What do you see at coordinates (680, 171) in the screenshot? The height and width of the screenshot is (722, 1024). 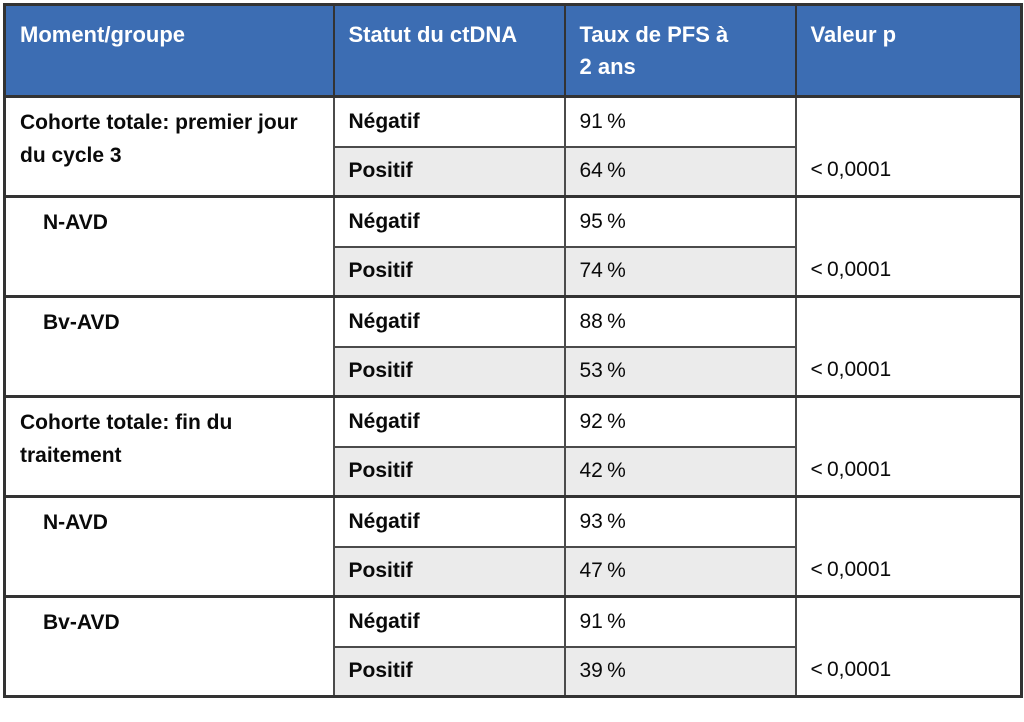 I see `rate-cell: 64 %` at bounding box center [680, 171].